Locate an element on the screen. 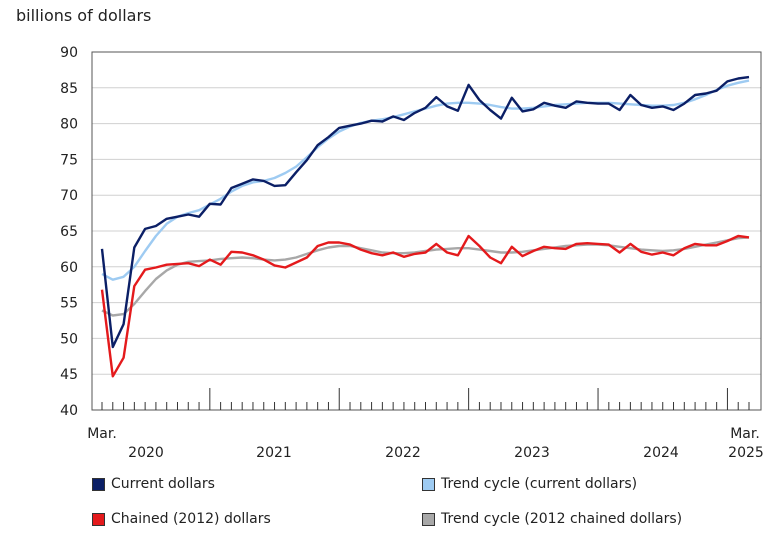 Image resolution: width=775 pixels, height=535 pixels. legend-swatch-trend-current is located at coordinates (428, 484).